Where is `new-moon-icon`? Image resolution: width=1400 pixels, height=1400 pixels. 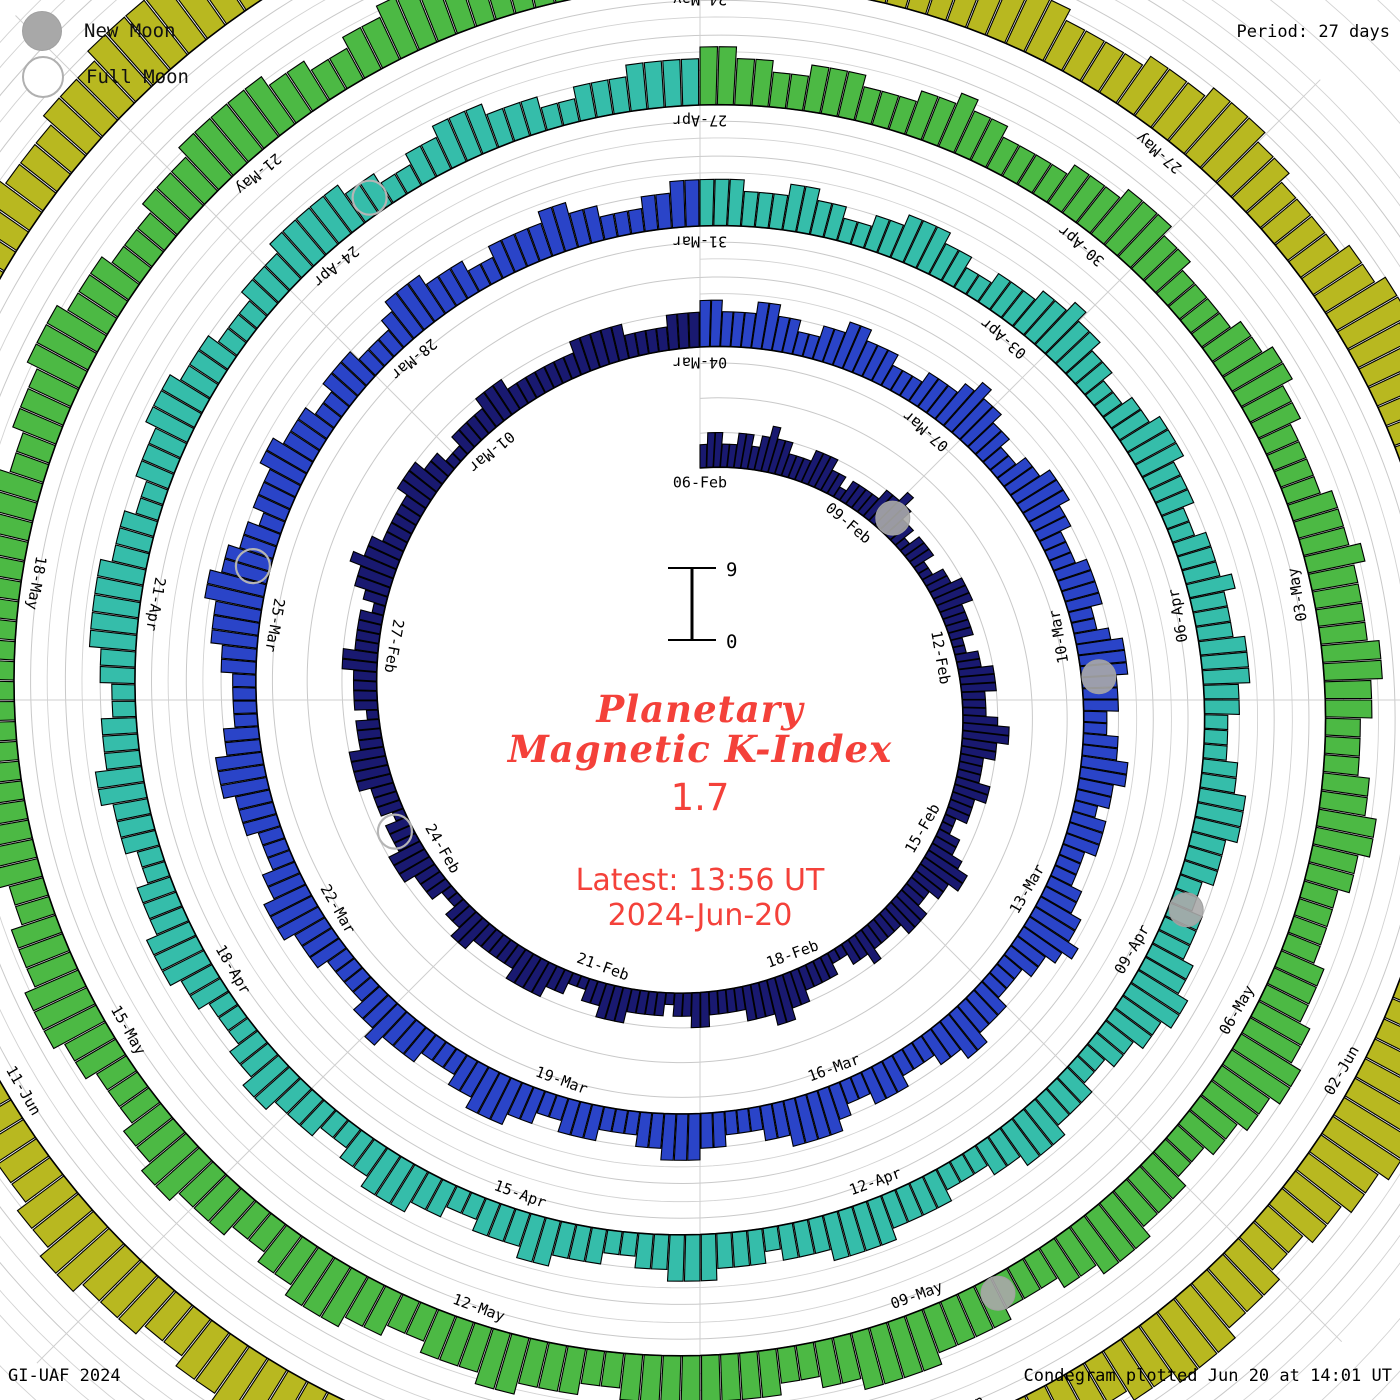
new-moon-icon is located at coordinates (42, 31).